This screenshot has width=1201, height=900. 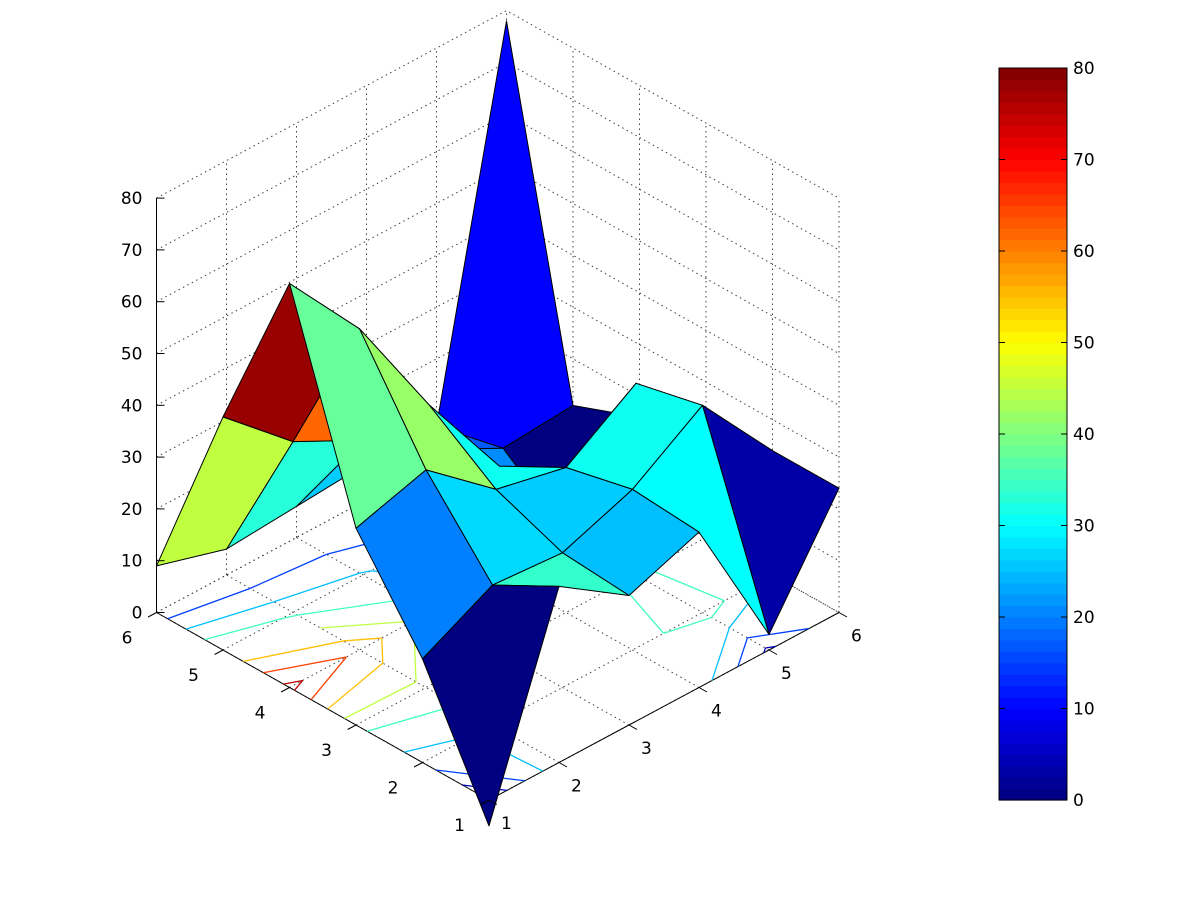 I want to click on z-tick-label: 80, so click(x=132, y=199).